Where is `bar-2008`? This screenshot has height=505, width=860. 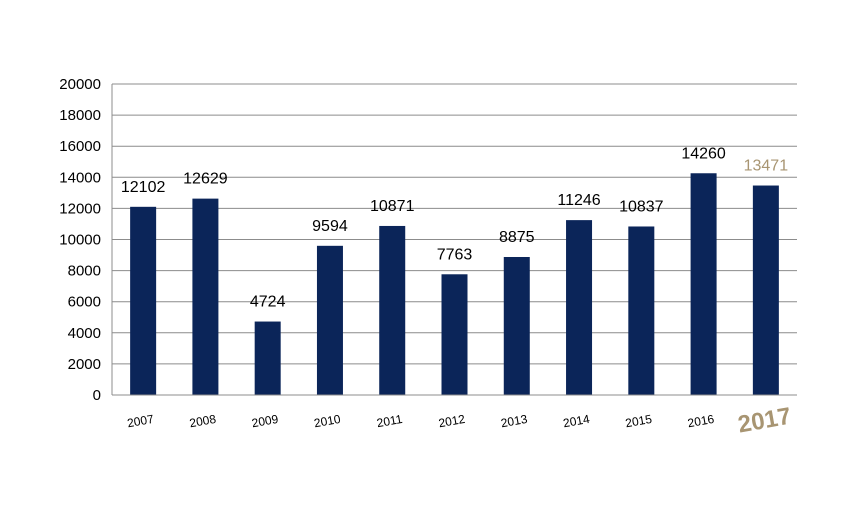
bar-2008 is located at coordinates (205, 296).